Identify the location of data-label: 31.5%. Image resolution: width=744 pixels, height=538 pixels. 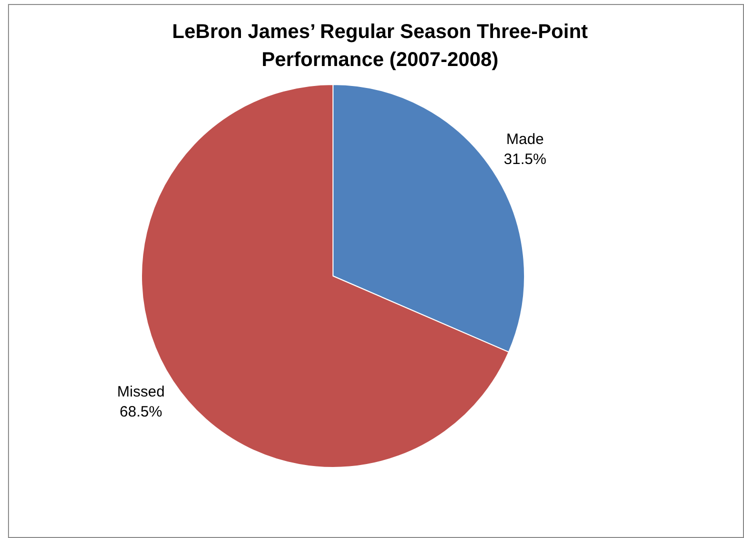
(525, 159).